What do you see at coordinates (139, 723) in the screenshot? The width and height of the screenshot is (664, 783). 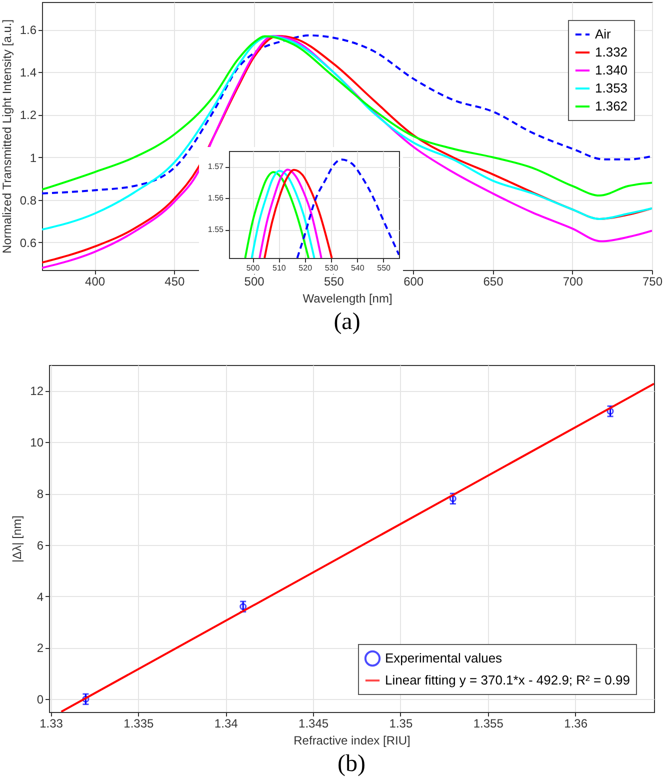 I see `x-tick-label: 1.335` at bounding box center [139, 723].